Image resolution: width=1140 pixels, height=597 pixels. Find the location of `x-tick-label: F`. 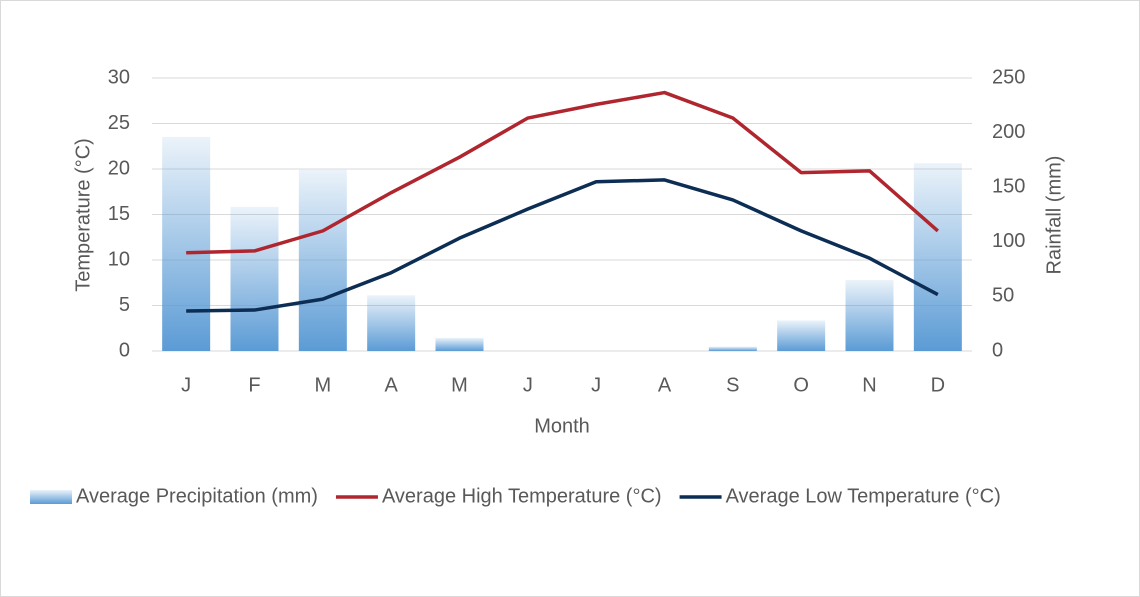

x-tick-label: F is located at coordinates (254, 385).